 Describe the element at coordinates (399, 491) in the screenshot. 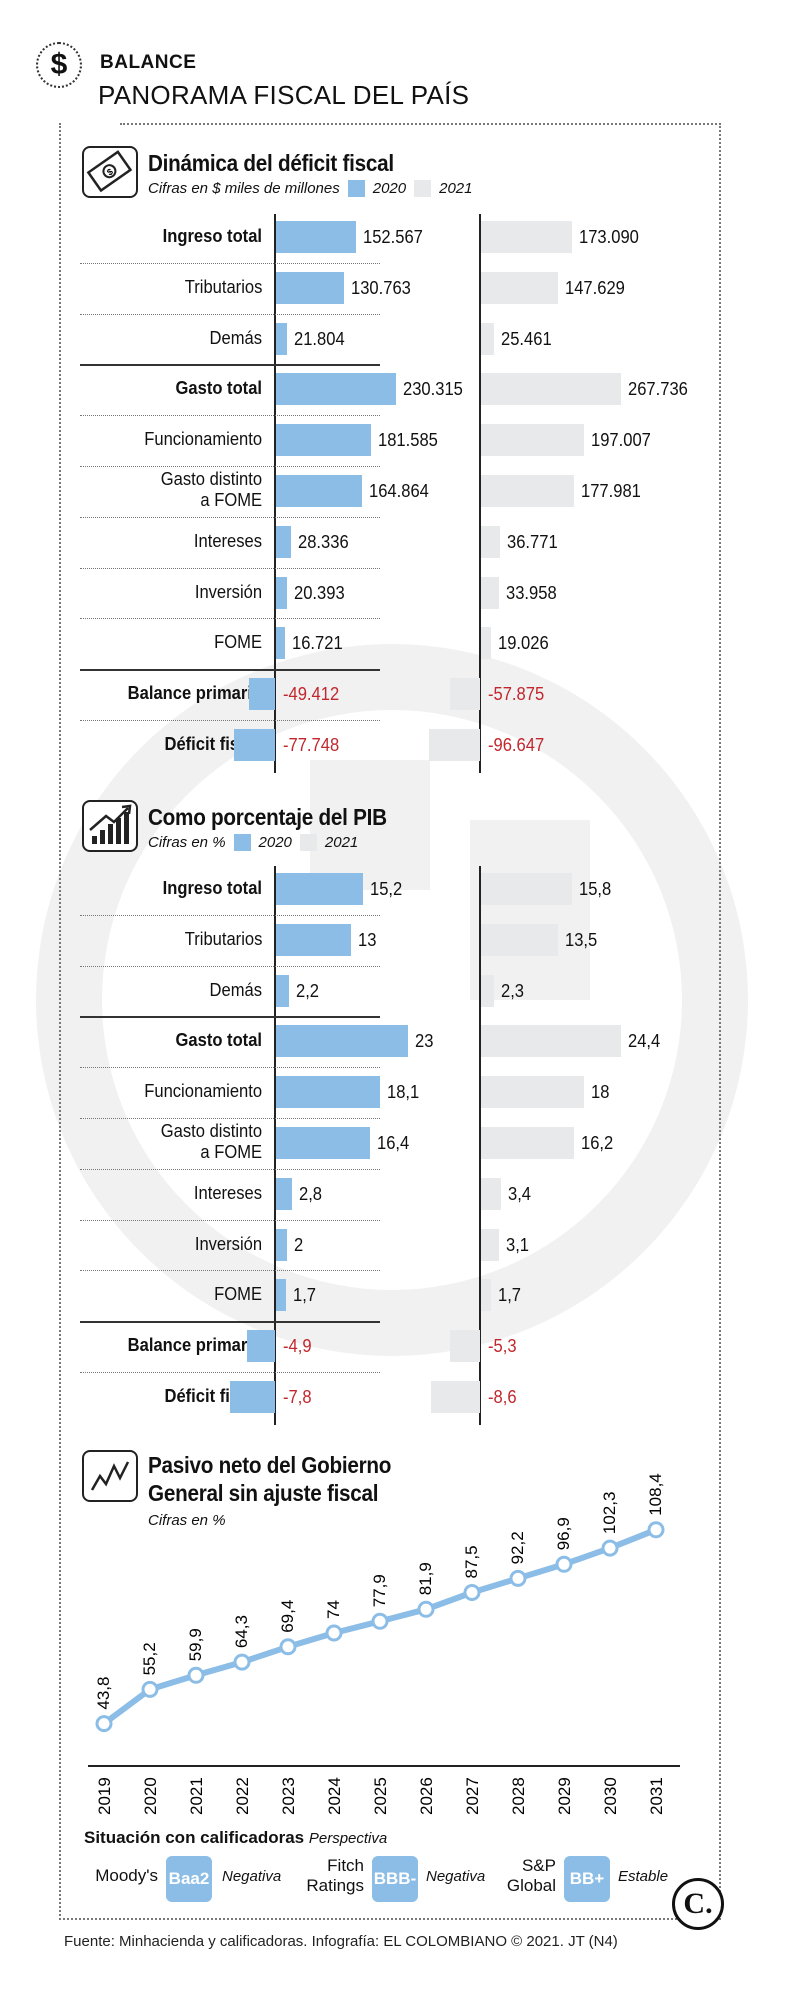

I see `value-label-2020: 164.864` at that location.